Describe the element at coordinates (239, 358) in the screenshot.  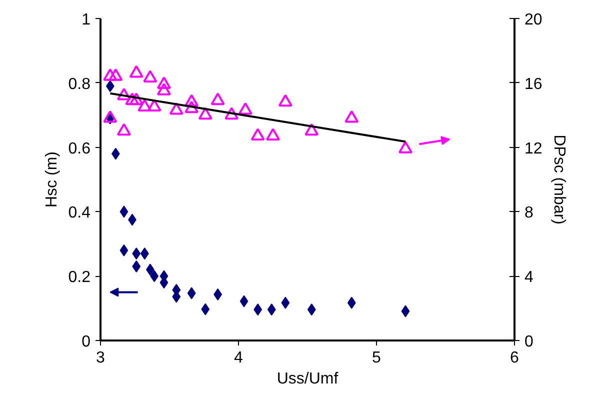
I see `x-tick-label: 4` at that location.